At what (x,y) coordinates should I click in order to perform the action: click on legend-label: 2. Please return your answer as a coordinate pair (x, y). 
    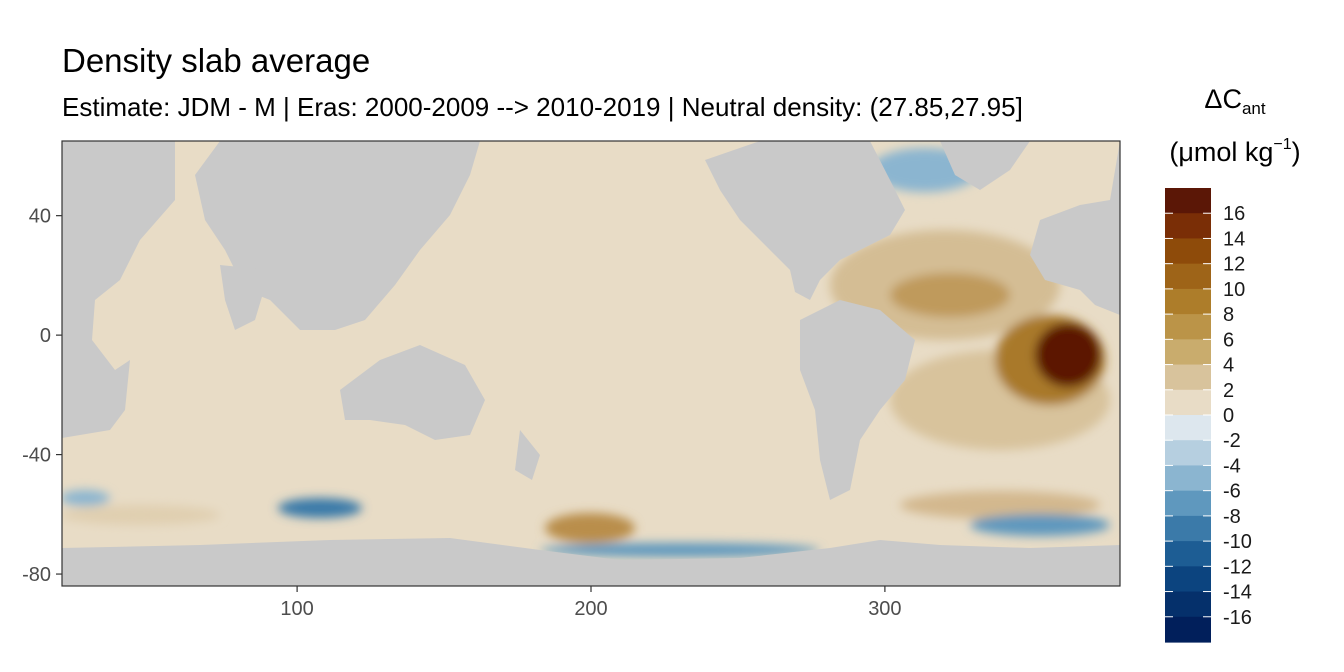
    Looking at the image, I should click on (1228, 391).